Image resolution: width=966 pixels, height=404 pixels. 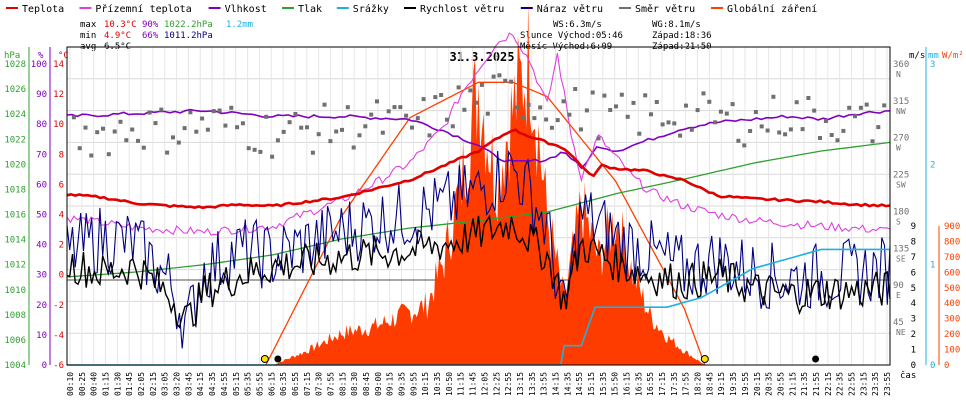 What do you see at coordinates (82, 384) in the screenshot?
I see `x-tick-1: 00:25` at bounding box center [82, 384].